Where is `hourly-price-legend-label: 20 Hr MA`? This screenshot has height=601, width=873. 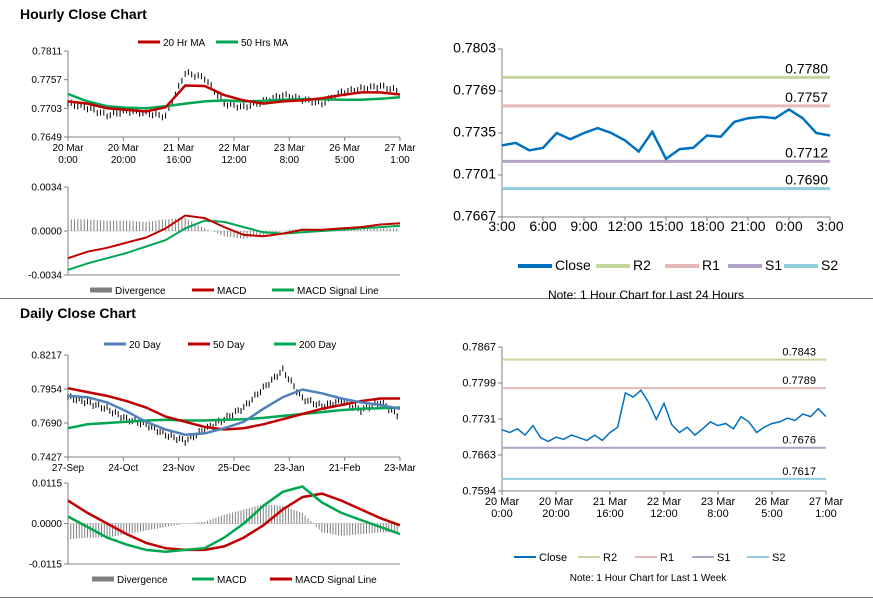
hourly-price-legend-label: 20 Hr MA is located at coordinates (184, 43).